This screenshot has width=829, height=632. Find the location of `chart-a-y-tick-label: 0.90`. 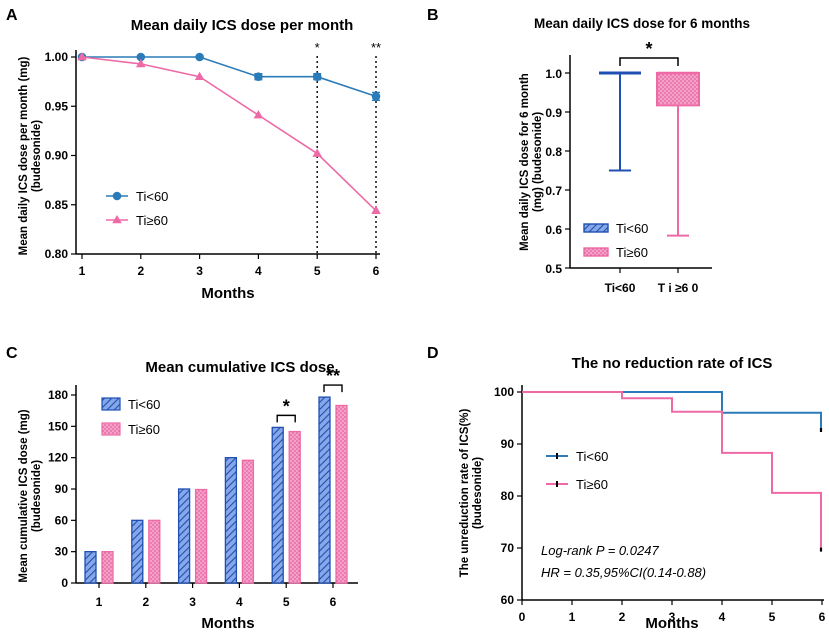

chart-a-y-tick-label: 0.90 is located at coordinates (57, 156).